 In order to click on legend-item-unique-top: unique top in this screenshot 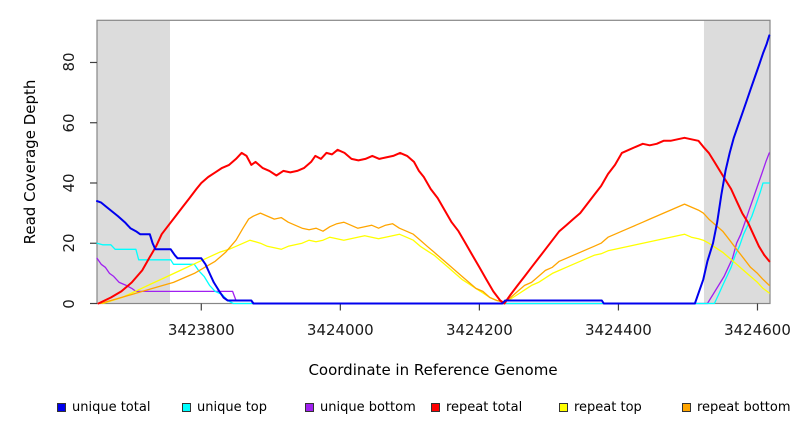, I will do `click(225, 407)`.